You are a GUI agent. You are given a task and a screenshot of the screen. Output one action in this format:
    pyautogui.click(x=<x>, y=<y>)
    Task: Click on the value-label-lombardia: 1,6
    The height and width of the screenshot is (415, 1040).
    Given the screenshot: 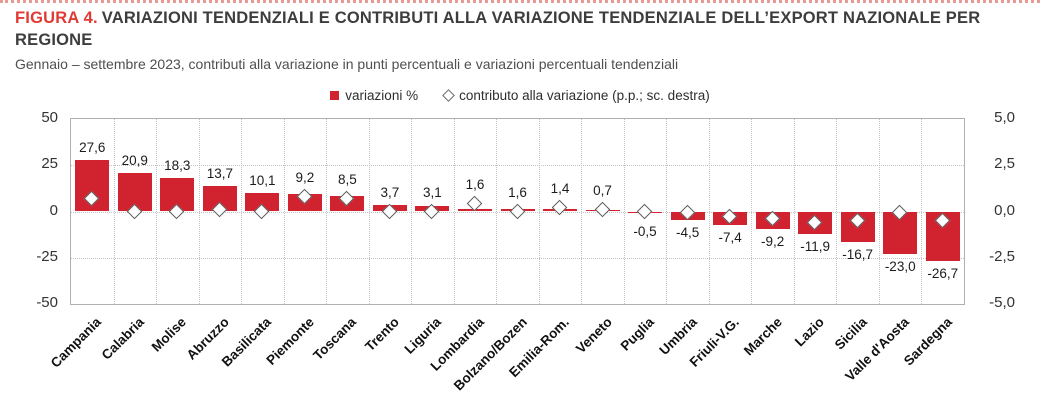 What is the action you would take?
    pyautogui.click(x=475, y=185)
    